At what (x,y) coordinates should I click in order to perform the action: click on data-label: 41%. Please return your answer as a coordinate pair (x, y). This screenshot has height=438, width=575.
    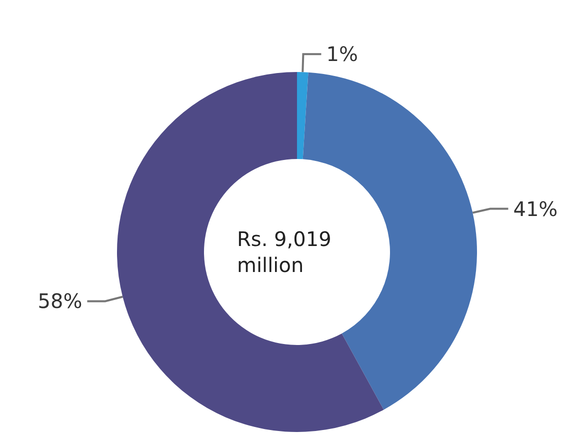
    Looking at the image, I should click on (535, 208).